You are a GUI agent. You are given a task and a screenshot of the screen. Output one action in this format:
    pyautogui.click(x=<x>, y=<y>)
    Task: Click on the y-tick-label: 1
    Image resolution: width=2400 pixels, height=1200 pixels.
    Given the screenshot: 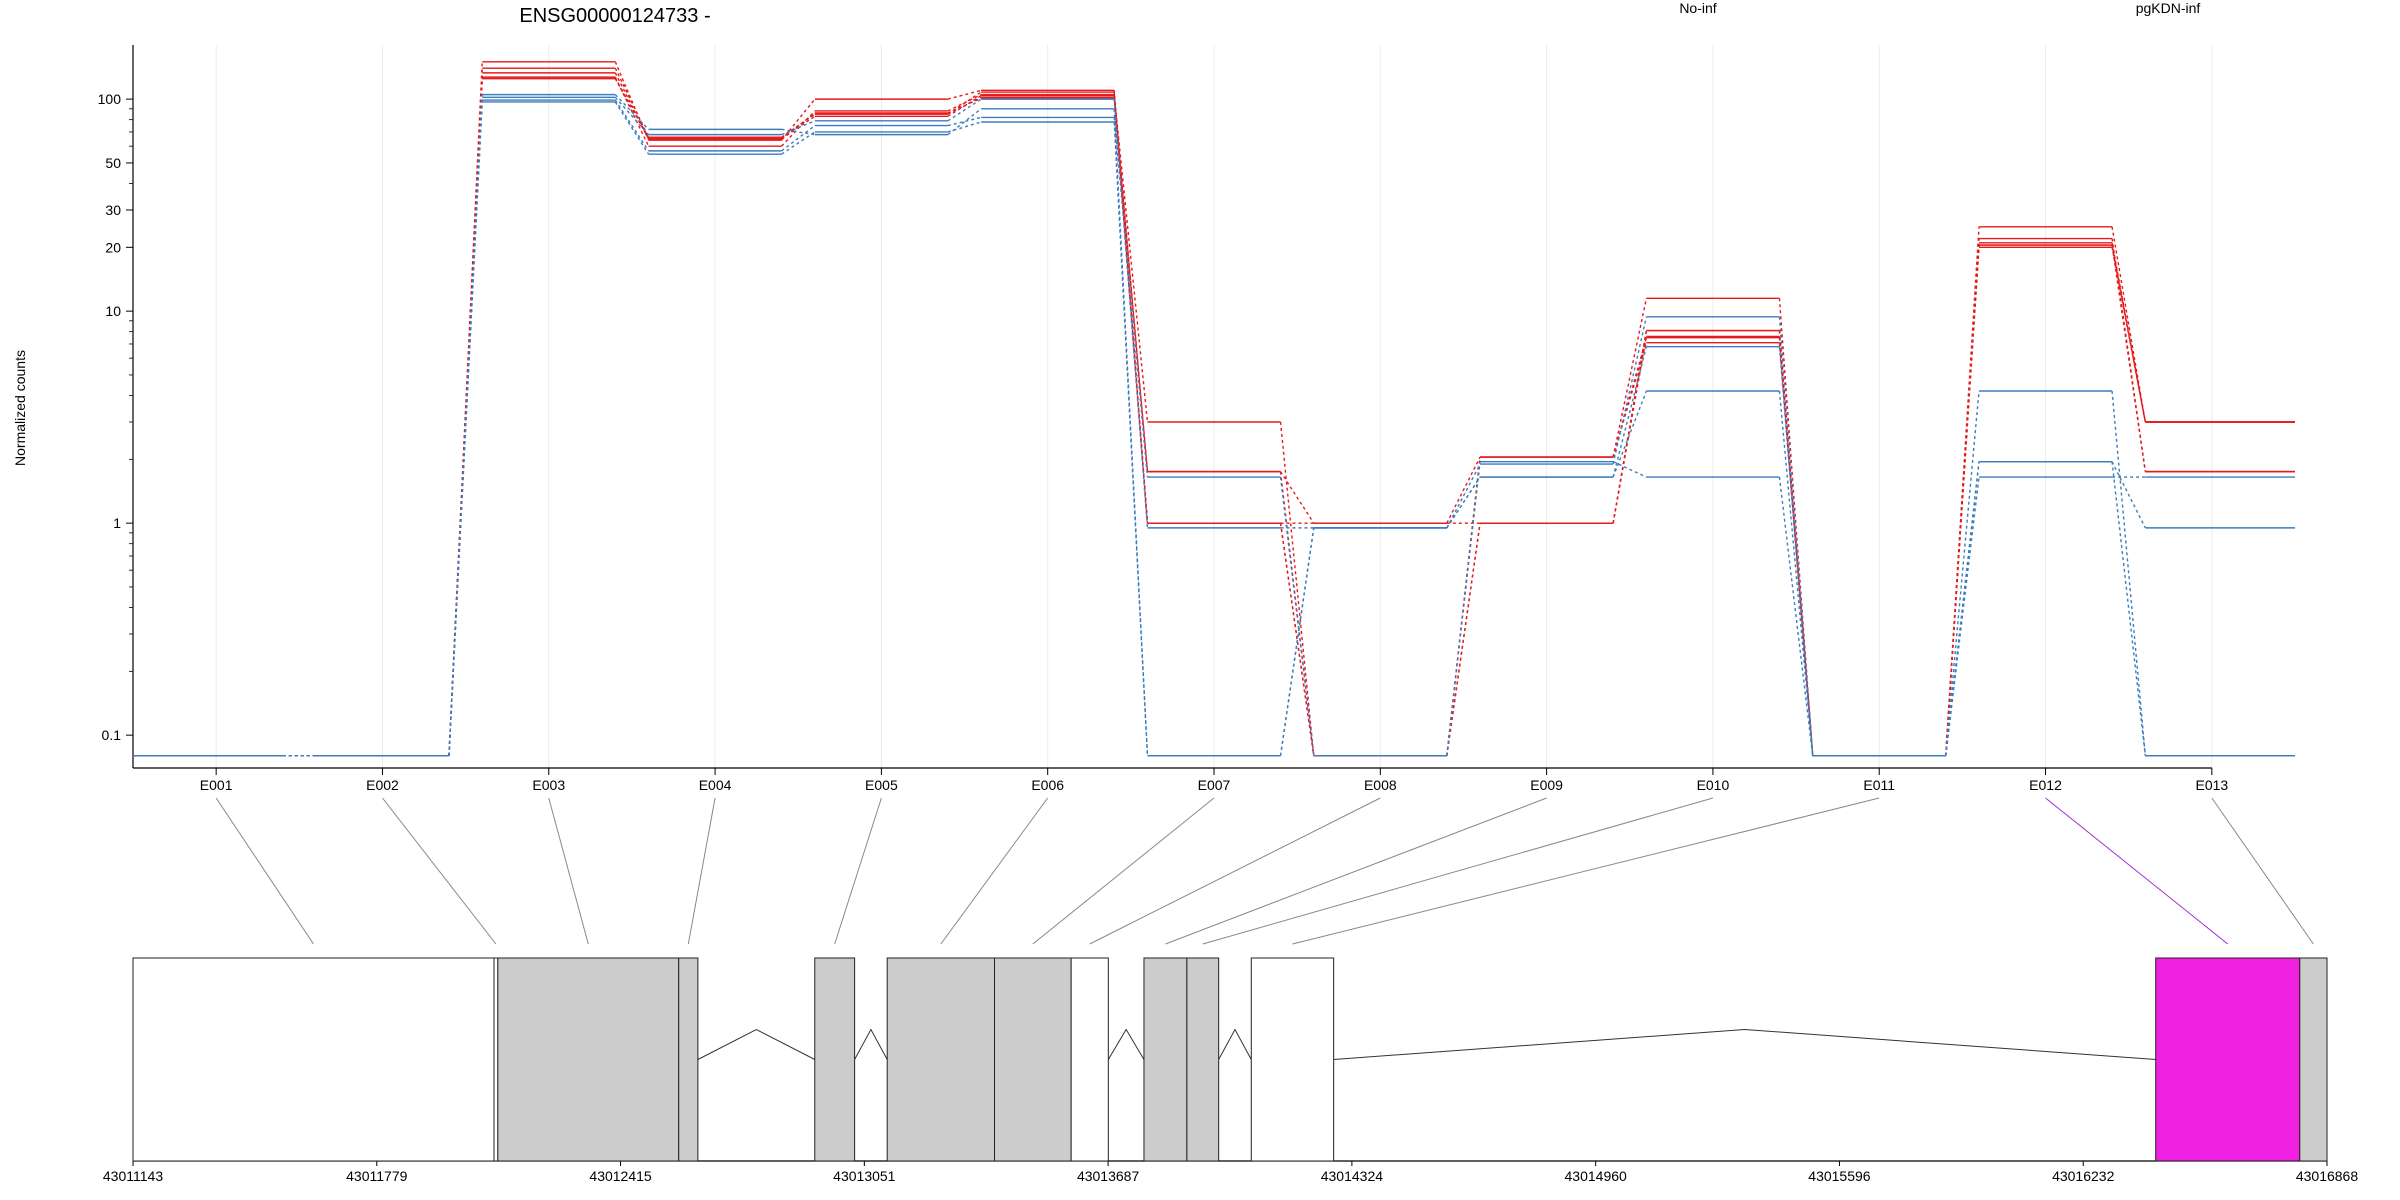 What is the action you would take?
    pyautogui.click(x=117, y=523)
    